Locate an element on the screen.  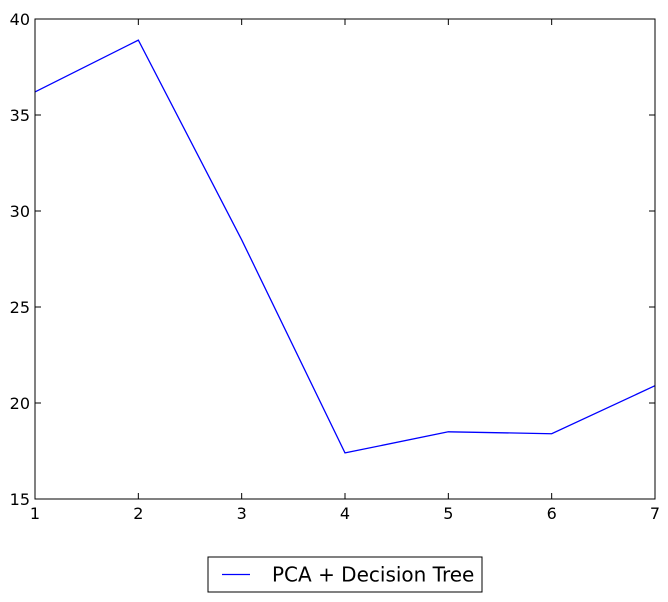
y-tick-label: 30 is located at coordinates (20, 211).